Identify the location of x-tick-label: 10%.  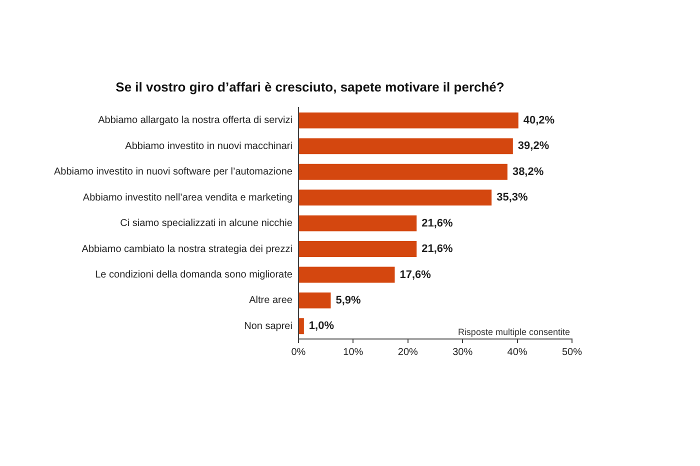
(353, 352).